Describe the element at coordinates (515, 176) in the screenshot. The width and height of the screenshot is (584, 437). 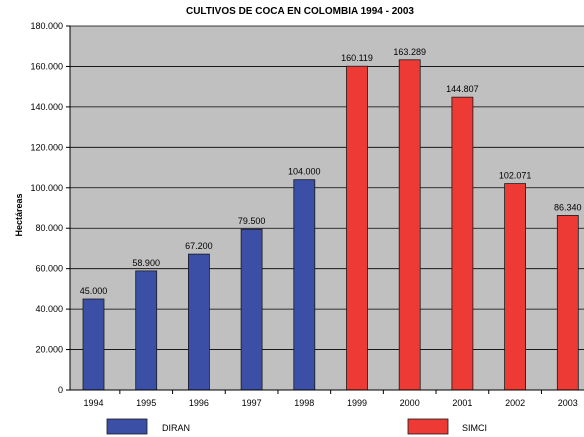
I see `data-label: 102.071` at that location.